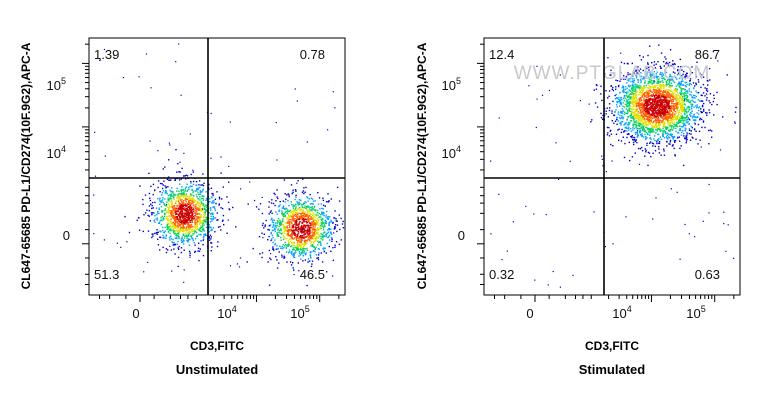 Image resolution: width=761 pixels, height=410 pixels. What do you see at coordinates (299, 312) in the screenshot?
I see `x-tick-10-5: 105` at bounding box center [299, 312].